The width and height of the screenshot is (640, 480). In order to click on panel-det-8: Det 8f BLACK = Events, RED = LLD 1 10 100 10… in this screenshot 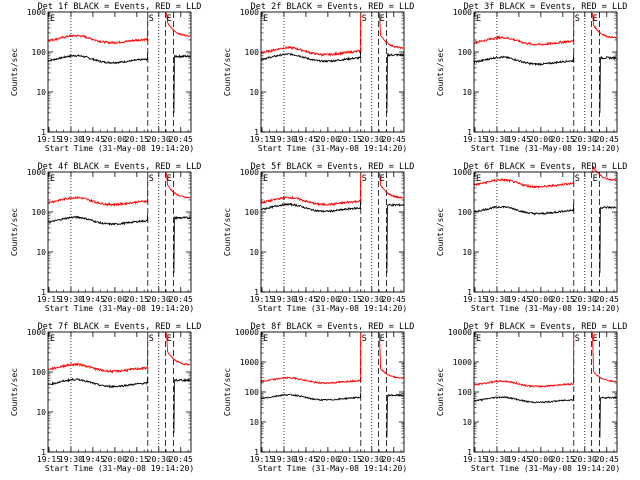, I will do `click(318, 397)`.